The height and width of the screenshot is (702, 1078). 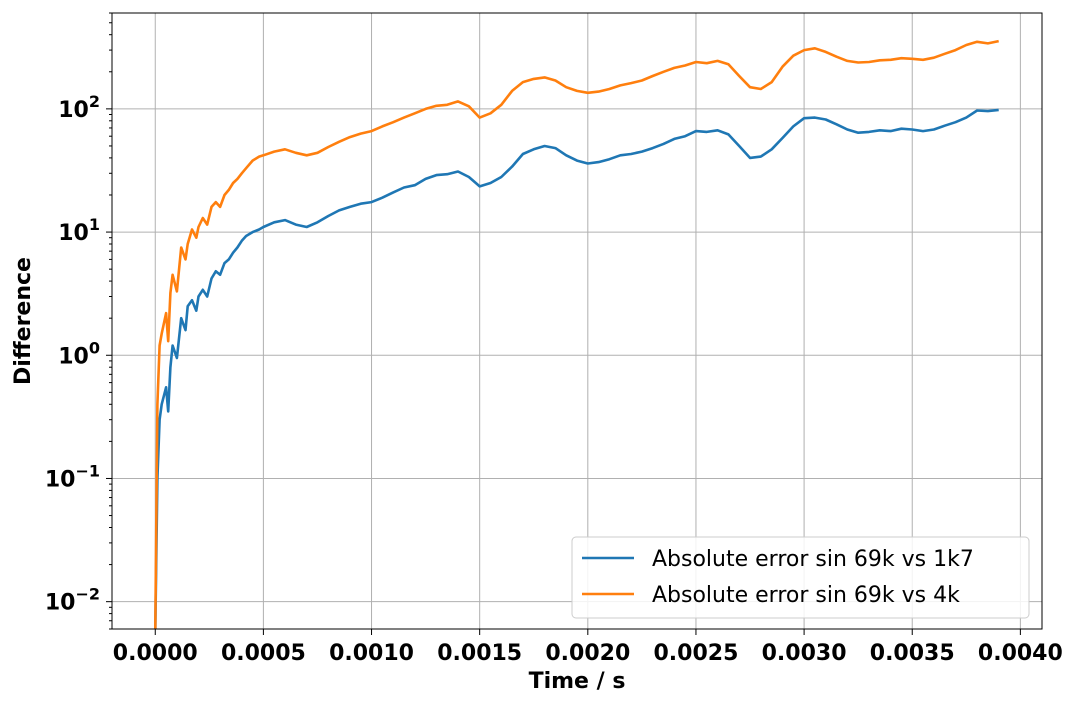 I want to click on x-axis-title: Time / s, so click(x=577, y=681).